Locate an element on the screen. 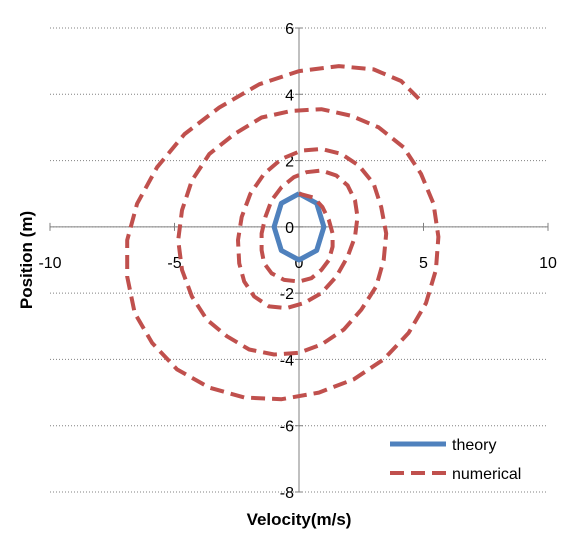 The width and height of the screenshot is (575, 535). y-tick-label: -4 is located at coordinates (287, 360).